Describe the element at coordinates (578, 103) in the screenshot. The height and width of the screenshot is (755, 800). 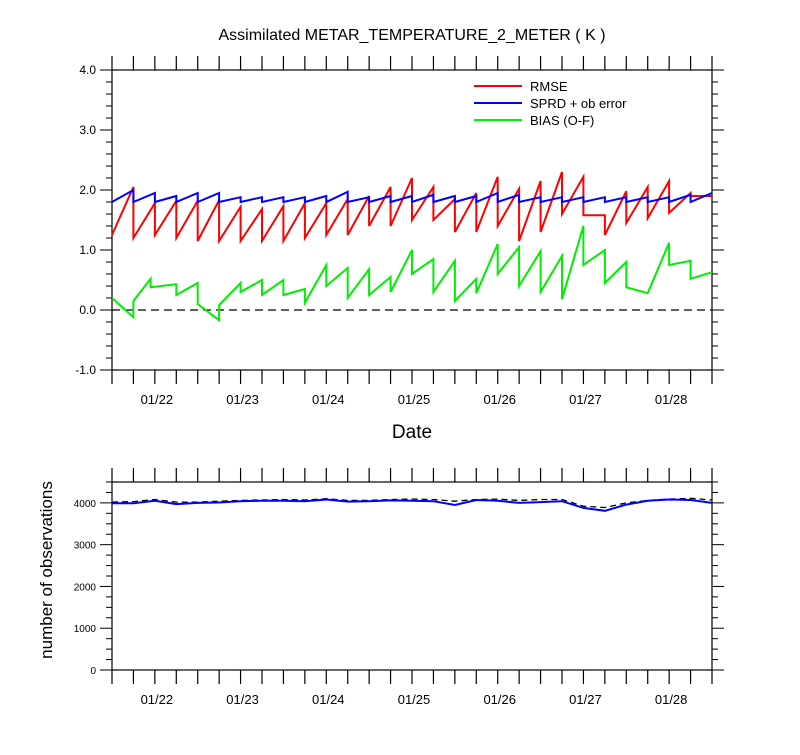
I see `legend-label-sprd: SPRD + ob error` at that location.